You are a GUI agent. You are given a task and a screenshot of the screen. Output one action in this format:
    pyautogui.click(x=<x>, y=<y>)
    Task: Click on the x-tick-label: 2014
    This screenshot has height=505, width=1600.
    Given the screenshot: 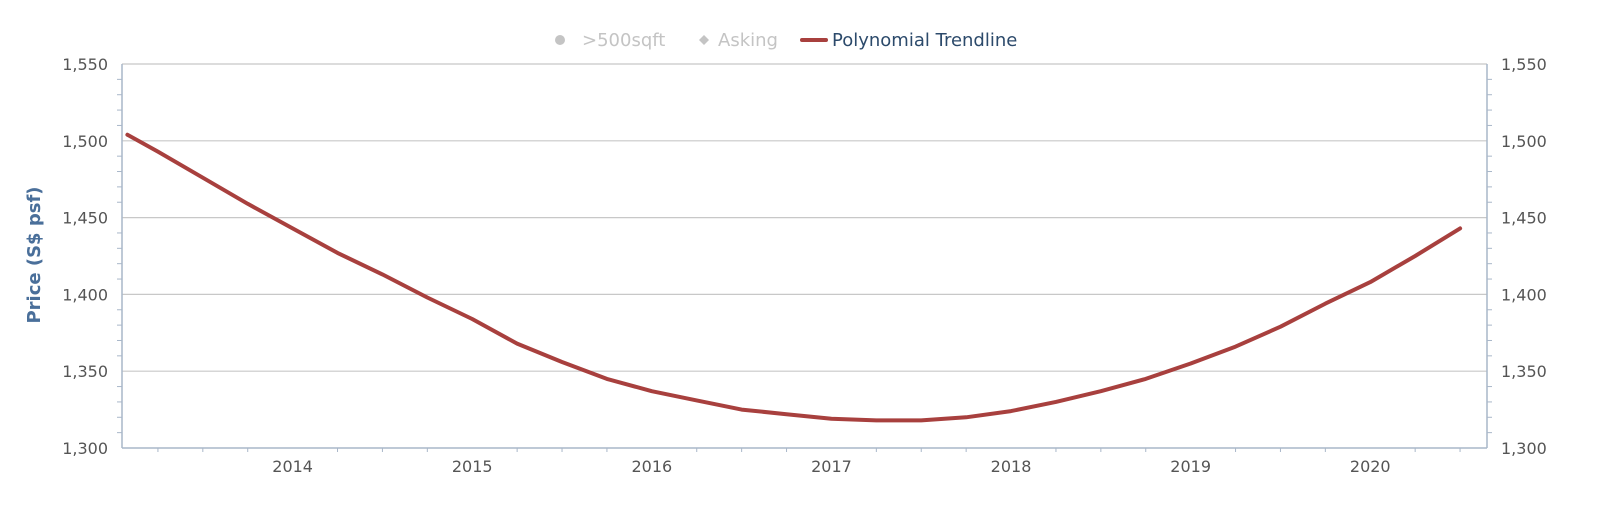 What is the action you would take?
    pyautogui.click(x=292, y=466)
    